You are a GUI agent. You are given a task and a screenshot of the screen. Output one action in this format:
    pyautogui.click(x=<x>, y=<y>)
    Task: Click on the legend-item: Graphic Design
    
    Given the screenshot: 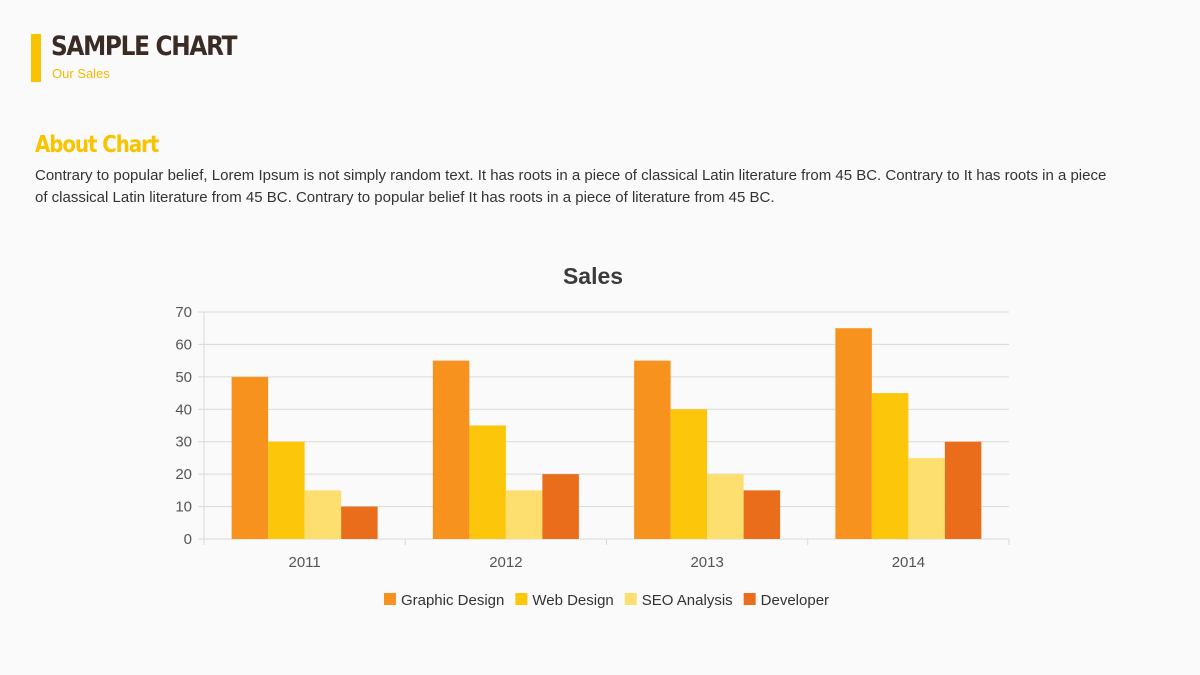 What is the action you would take?
    pyautogui.click(x=443, y=600)
    